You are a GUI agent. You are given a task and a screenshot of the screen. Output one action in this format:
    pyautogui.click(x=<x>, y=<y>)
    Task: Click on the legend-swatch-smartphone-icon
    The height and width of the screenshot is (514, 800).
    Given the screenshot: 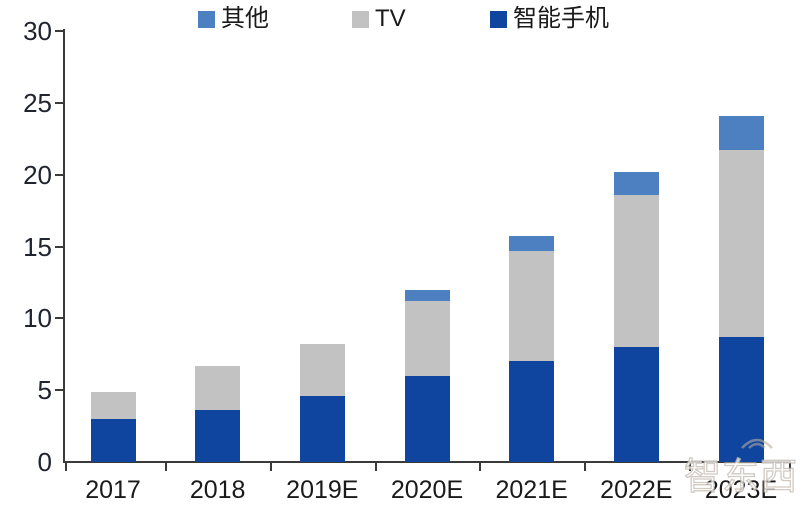 What is the action you would take?
    pyautogui.click(x=498, y=19)
    